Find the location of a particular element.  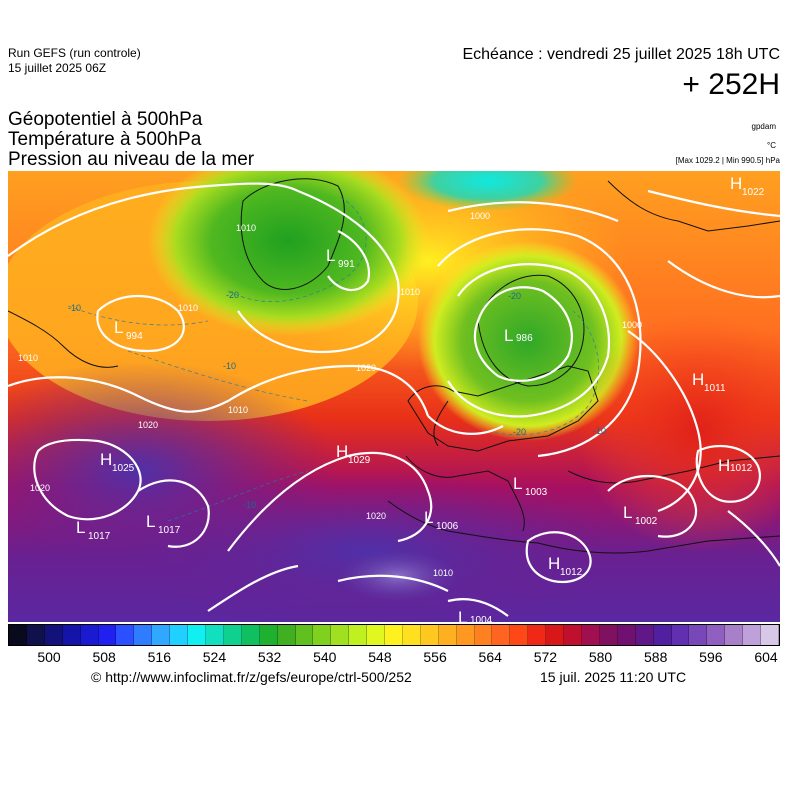

low-center: L 986 is located at coordinates (518, 335).